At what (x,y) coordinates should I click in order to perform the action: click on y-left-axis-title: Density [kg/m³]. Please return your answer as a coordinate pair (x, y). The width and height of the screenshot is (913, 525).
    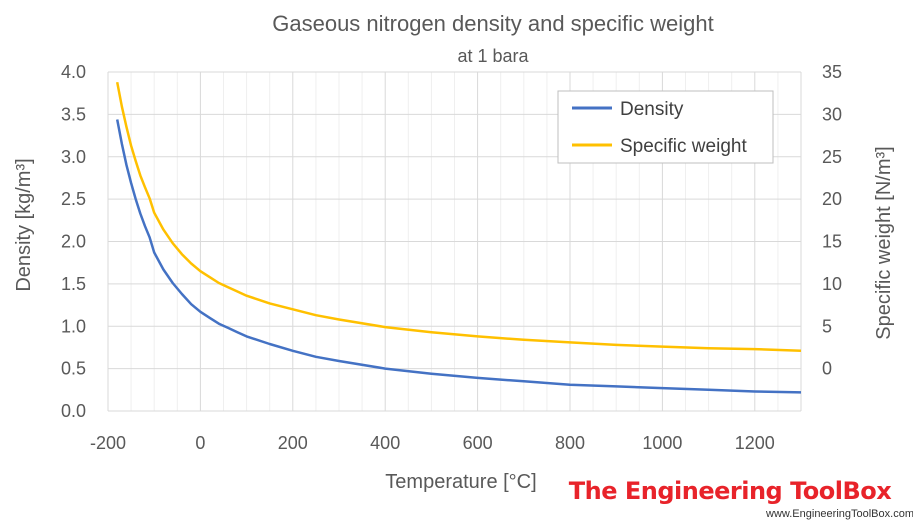
    Looking at the image, I should click on (24, 224).